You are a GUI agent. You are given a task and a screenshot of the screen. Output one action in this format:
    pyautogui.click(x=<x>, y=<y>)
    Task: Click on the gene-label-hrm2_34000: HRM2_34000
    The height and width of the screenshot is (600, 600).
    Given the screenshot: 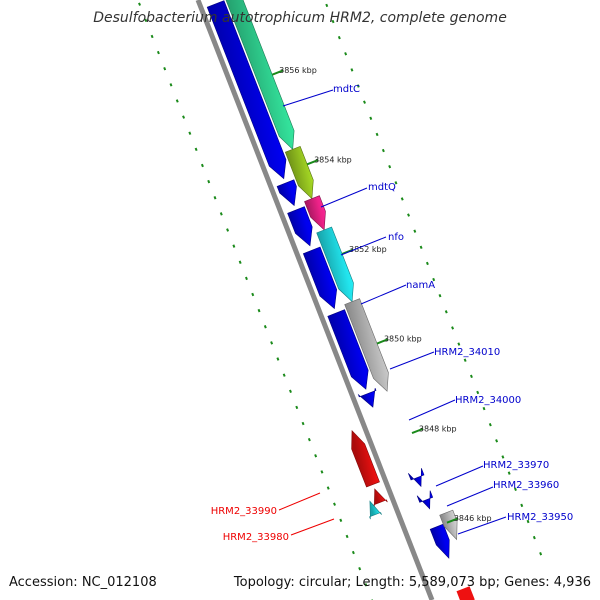 What is the action you would take?
    pyautogui.click(x=488, y=400)
    